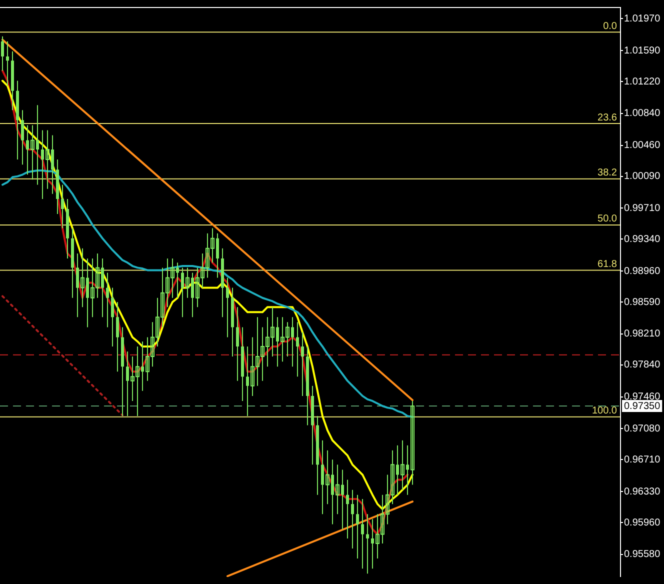 This screenshot has width=664, height=584. I want to click on y-tick-label: 0.95580, so click(642, 554).